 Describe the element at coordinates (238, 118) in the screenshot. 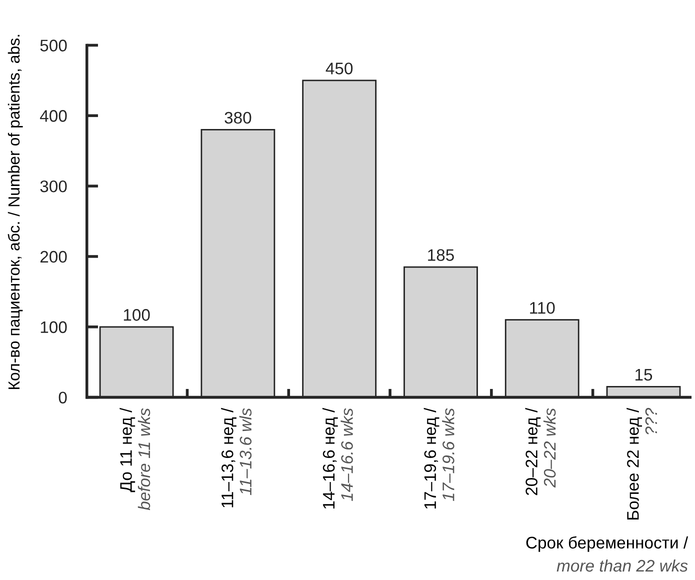

I see `data-label: 380` at that location.